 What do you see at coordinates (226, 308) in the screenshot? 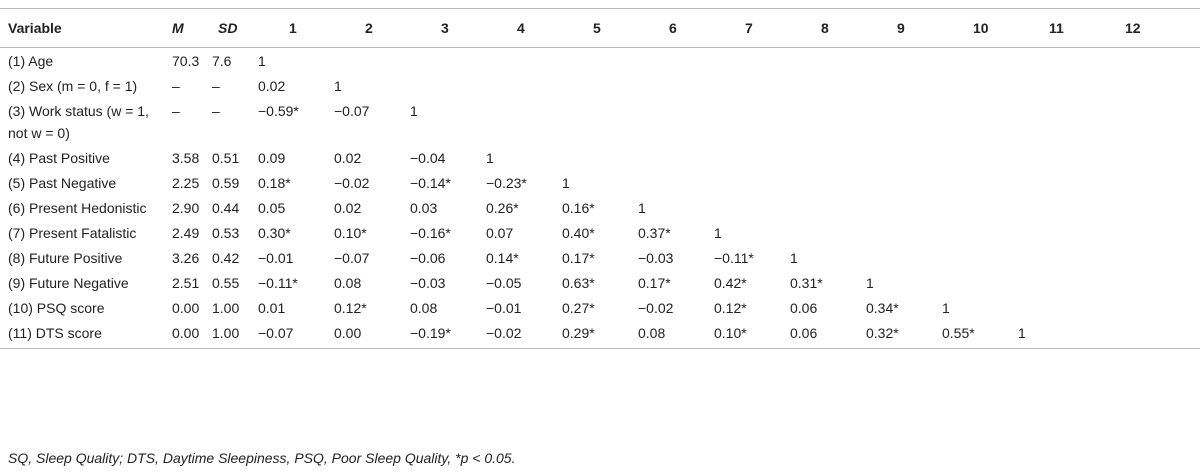
I see `sd-cell: 1.00` at bounding box center [226, 308].